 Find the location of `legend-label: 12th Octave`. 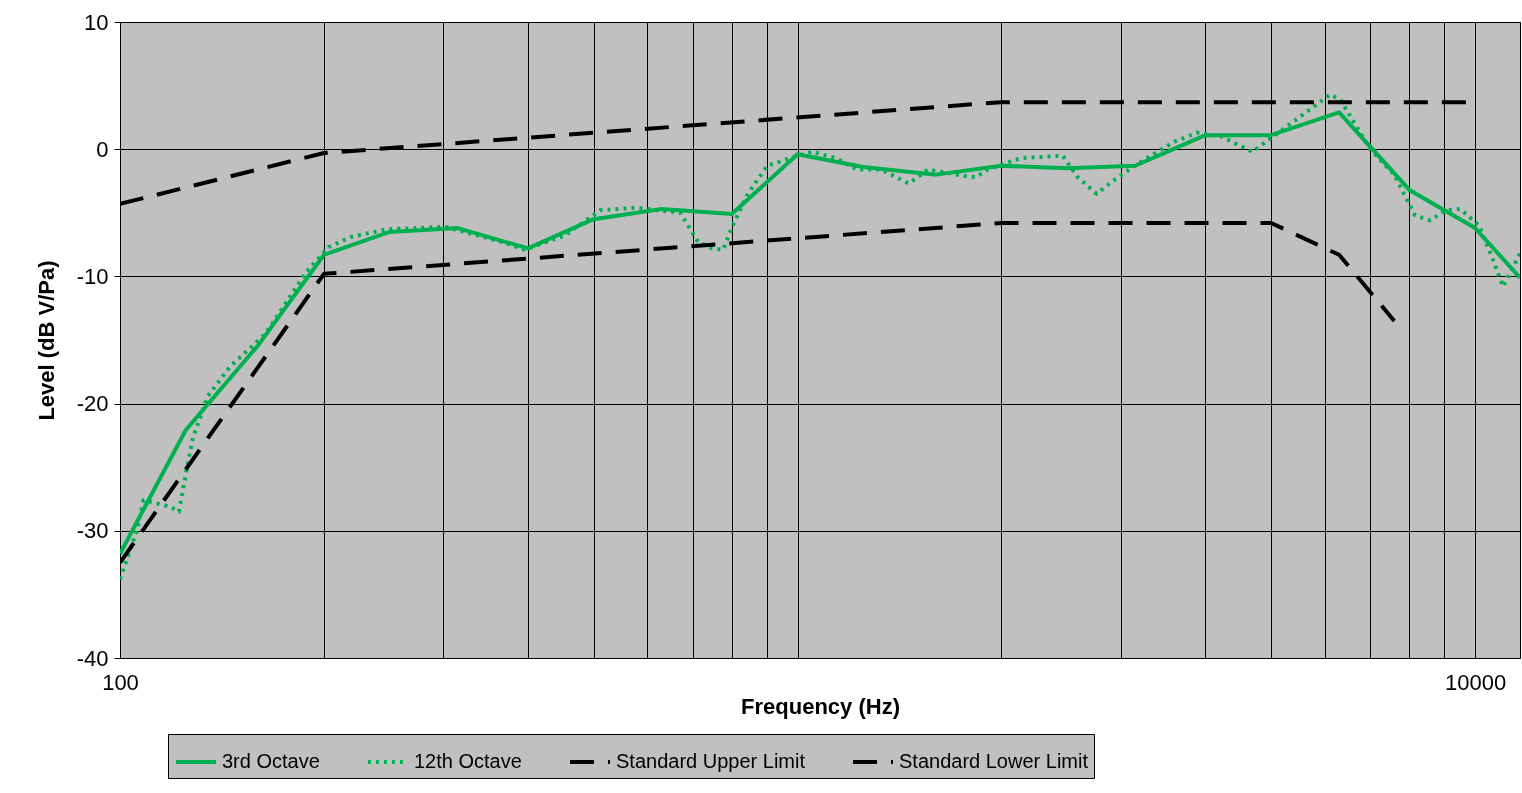

legend-label: 12th Octave is located at coordinates (468, 761).